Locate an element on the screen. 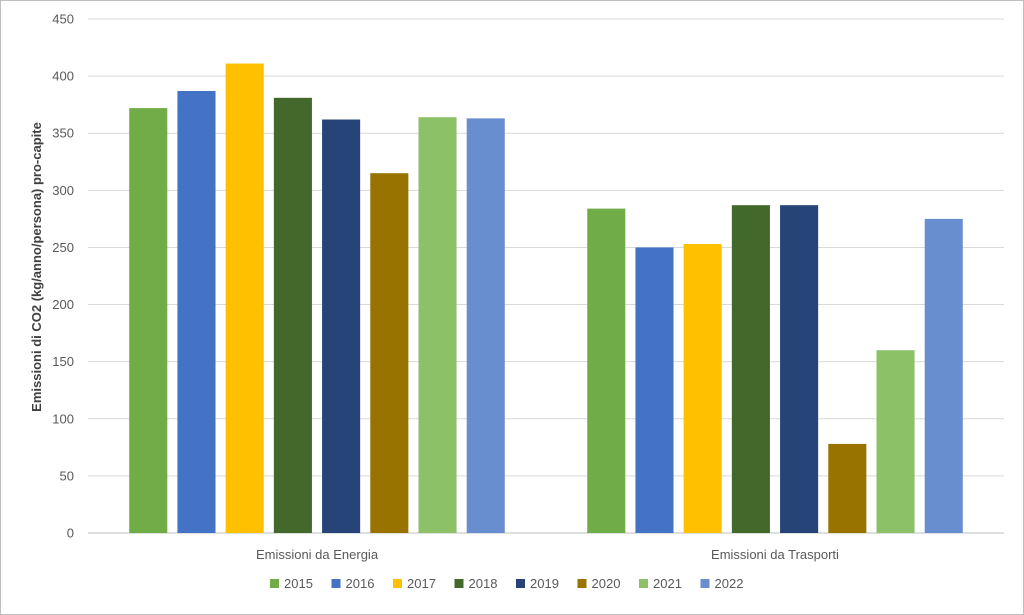 The height and width of the screenshot is (615, 1024). legend-label-2019: 2019 is located at coordinates (544, 583).